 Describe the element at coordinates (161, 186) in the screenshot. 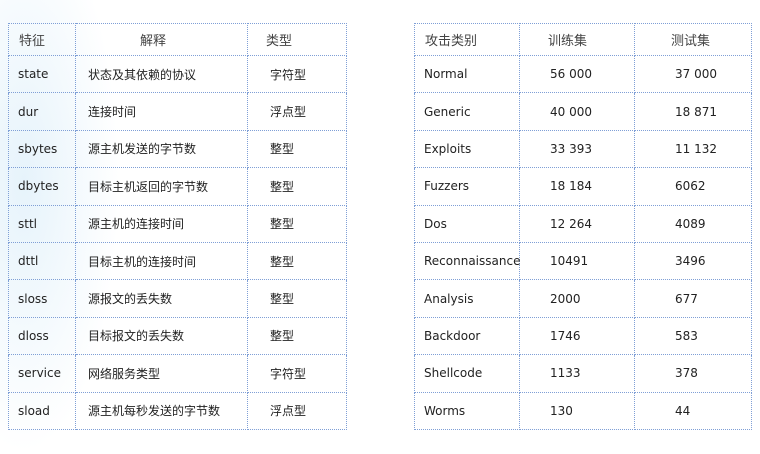

I see `table-cell: 目标主机返回的字节数` at that location.